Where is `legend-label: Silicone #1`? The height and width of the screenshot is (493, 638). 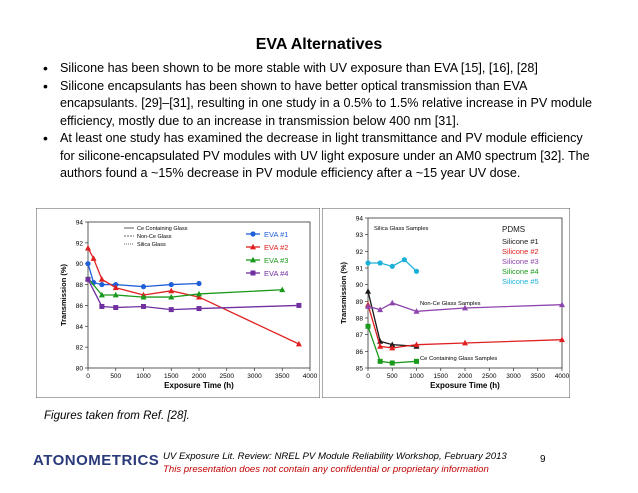
legend-label: Silicone #1 is located at coordinates (520, 241).